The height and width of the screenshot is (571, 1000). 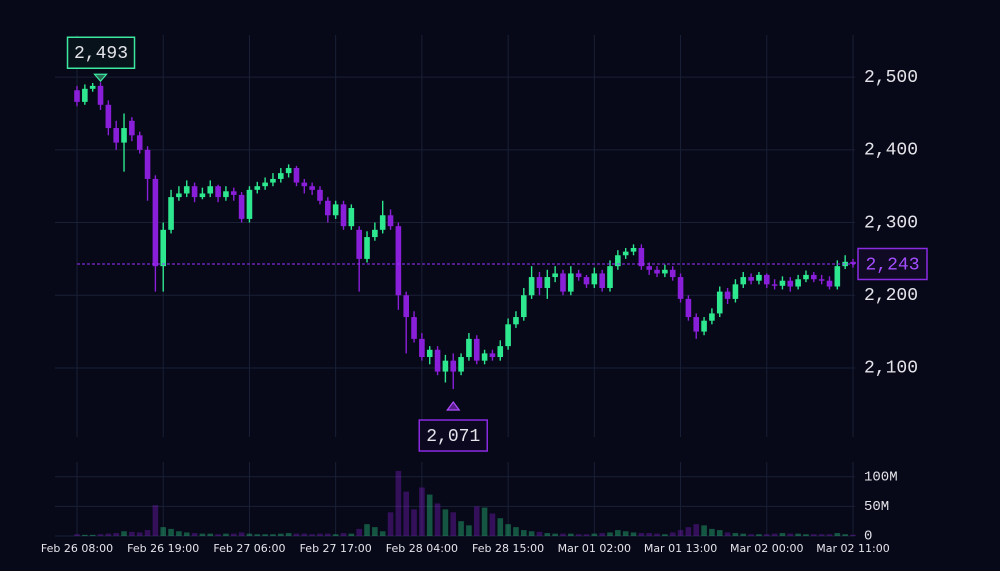 What do you see at coordinates (163, 548) in the screenshot?
I see `x-tick-label: Feb 26 19:00` at bounding box center [163, 548].